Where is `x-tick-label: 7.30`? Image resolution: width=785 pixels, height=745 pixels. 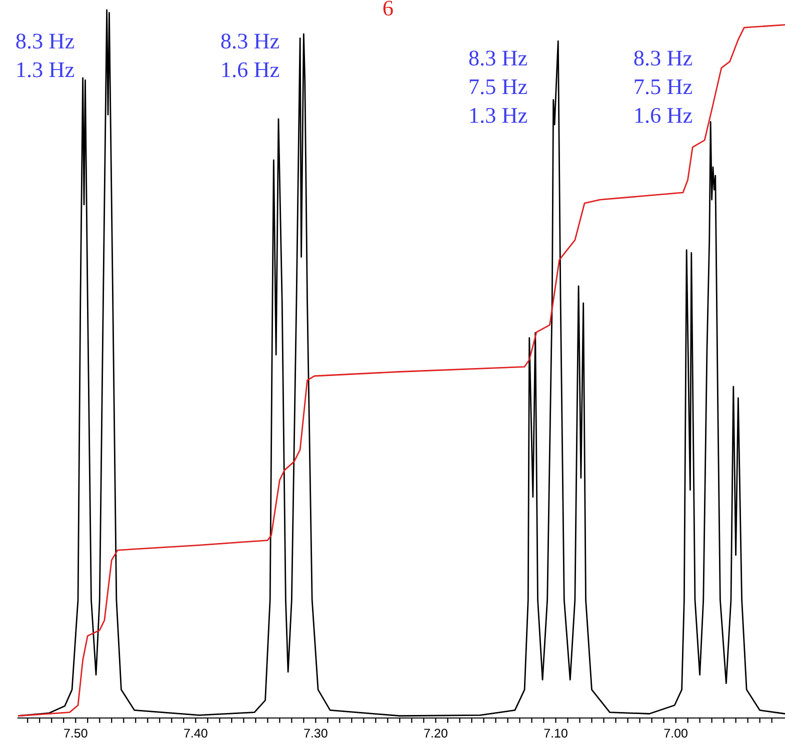 x-tick-label: 7.30 is located at coordinates (316, 733).